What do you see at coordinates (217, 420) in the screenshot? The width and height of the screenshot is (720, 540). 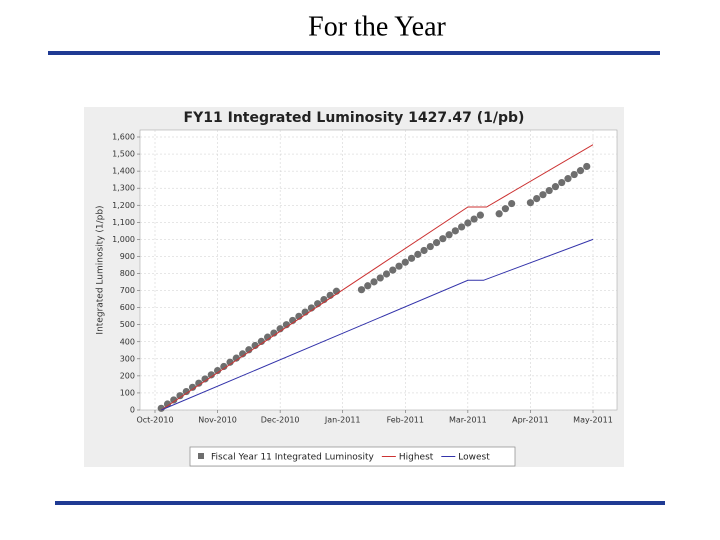 I see `x-tick-label: Nov-2010` at bounding box center [217, 420].